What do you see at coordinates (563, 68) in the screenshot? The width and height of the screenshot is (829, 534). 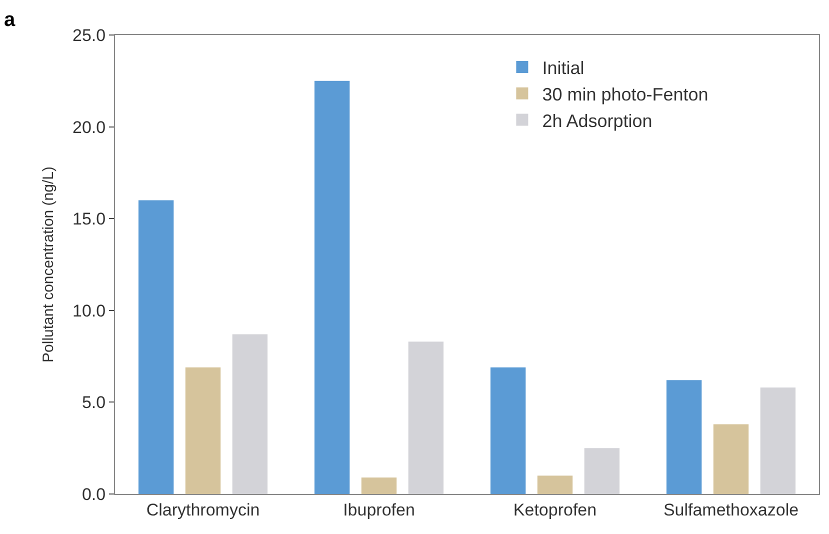 I see `legend-label: Initial` at bounding box center [563, 68].